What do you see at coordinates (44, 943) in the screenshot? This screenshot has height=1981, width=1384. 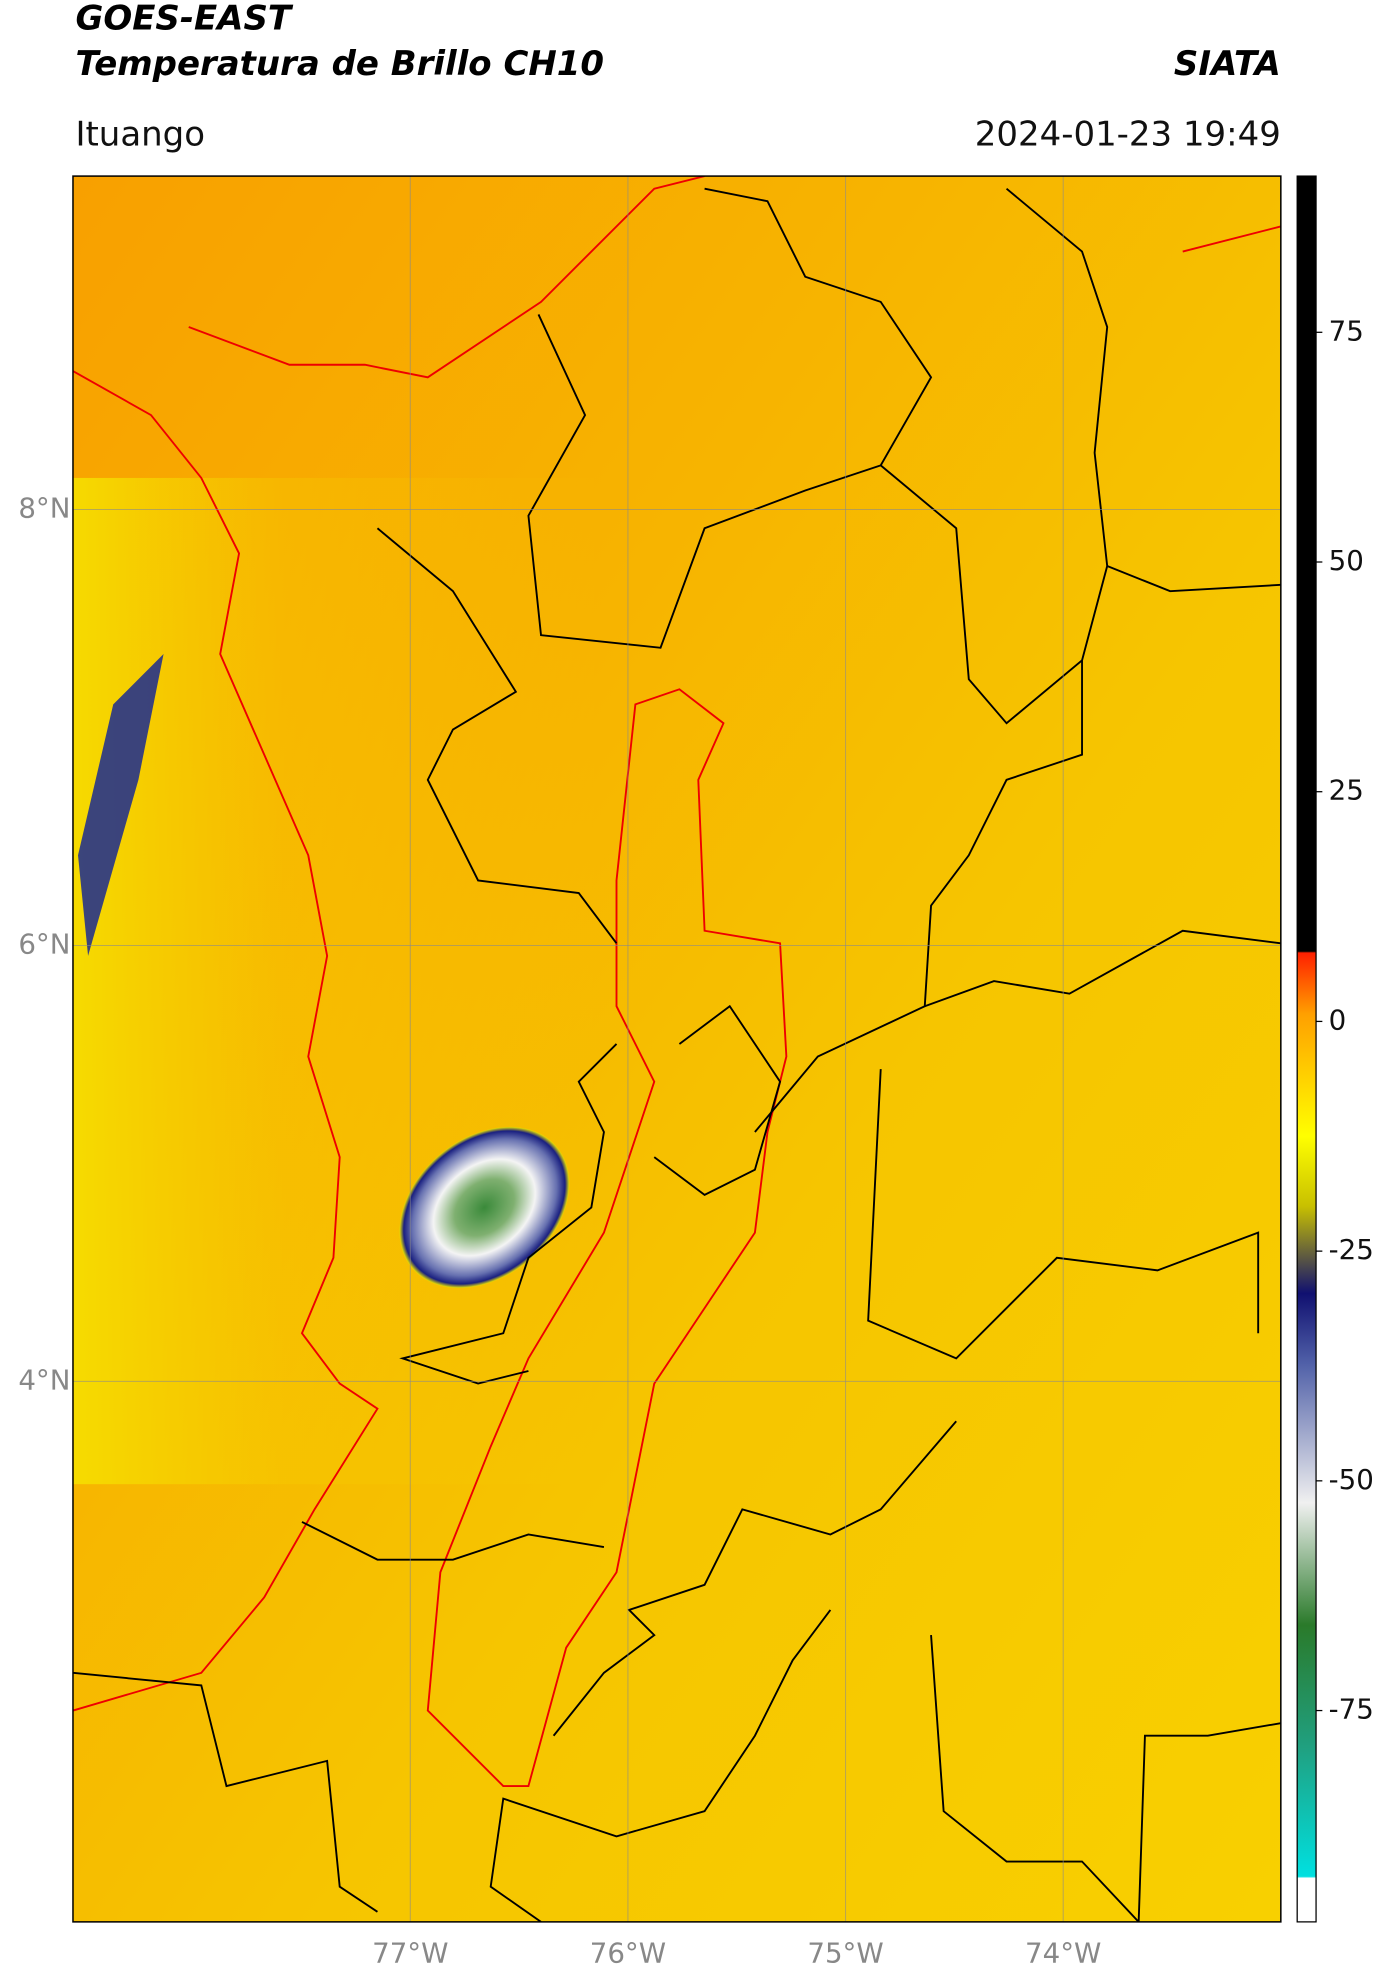 I see `y-tick-label: 6°N` at bounding box center [44, 943].